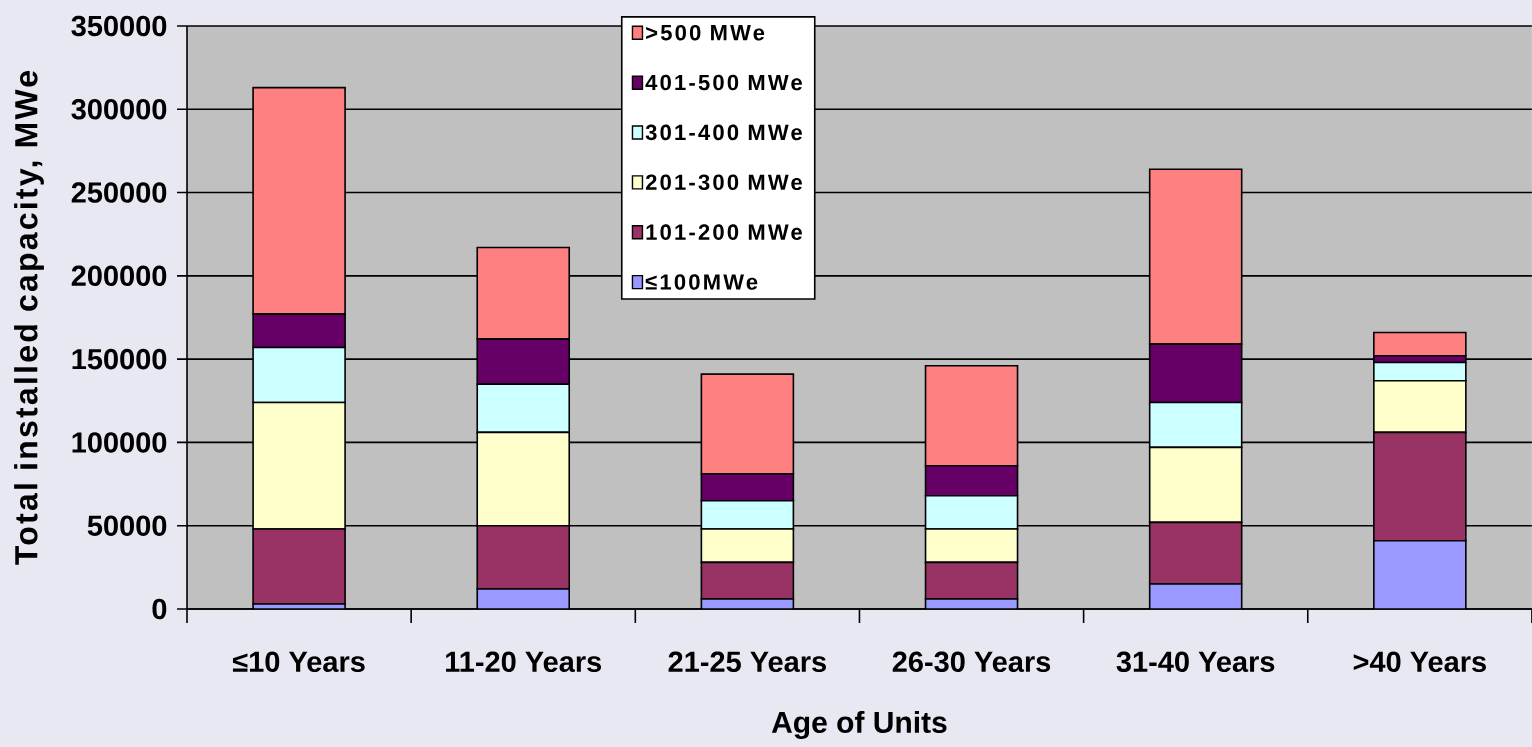  What do you see at coordinates (859, 725) in the screenshot?
I see `x-axis-title: Age of Units` at bounding box center [859, 725].